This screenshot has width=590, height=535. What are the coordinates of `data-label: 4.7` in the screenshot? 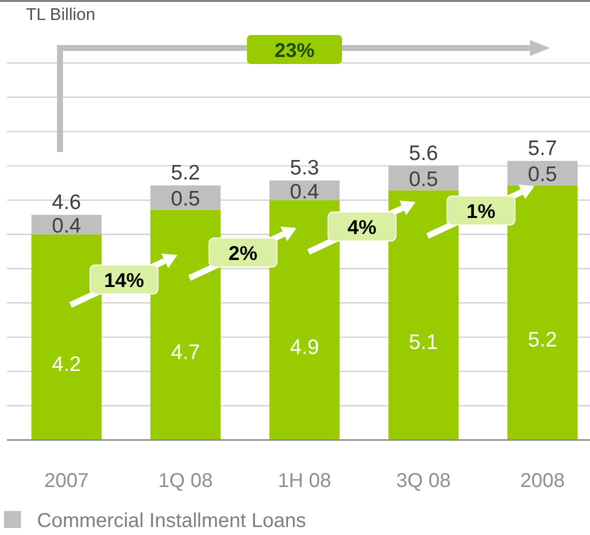 It's located at (185, 352).